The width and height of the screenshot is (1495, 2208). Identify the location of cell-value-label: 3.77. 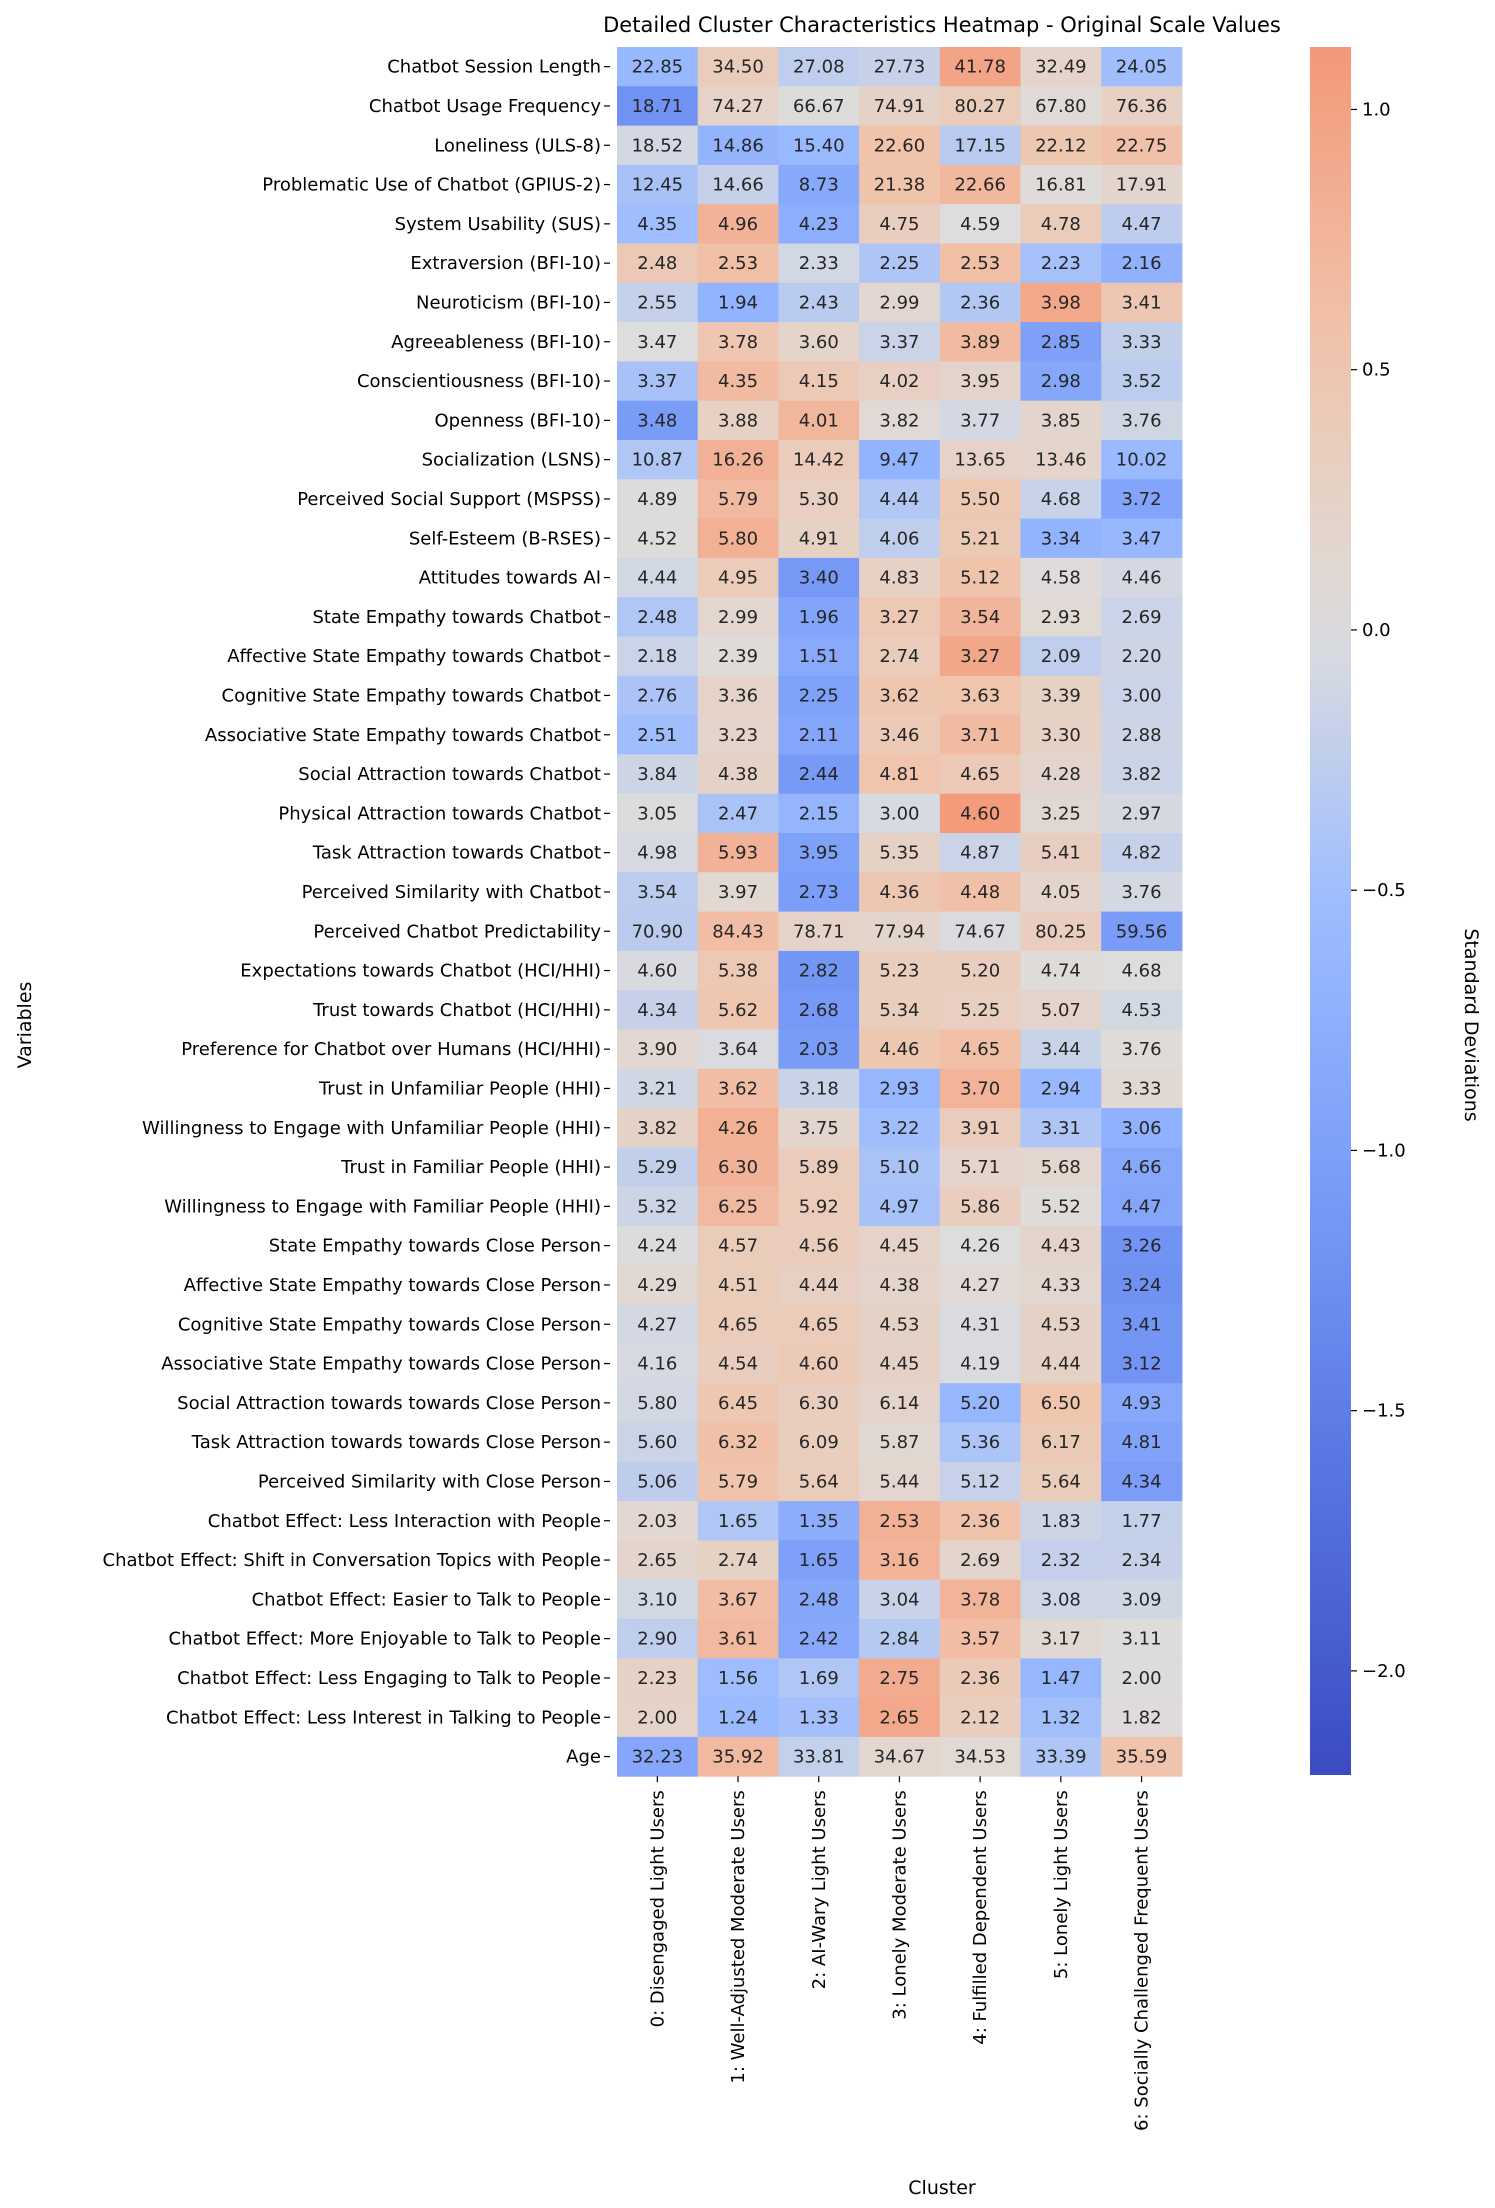
(980, 420).